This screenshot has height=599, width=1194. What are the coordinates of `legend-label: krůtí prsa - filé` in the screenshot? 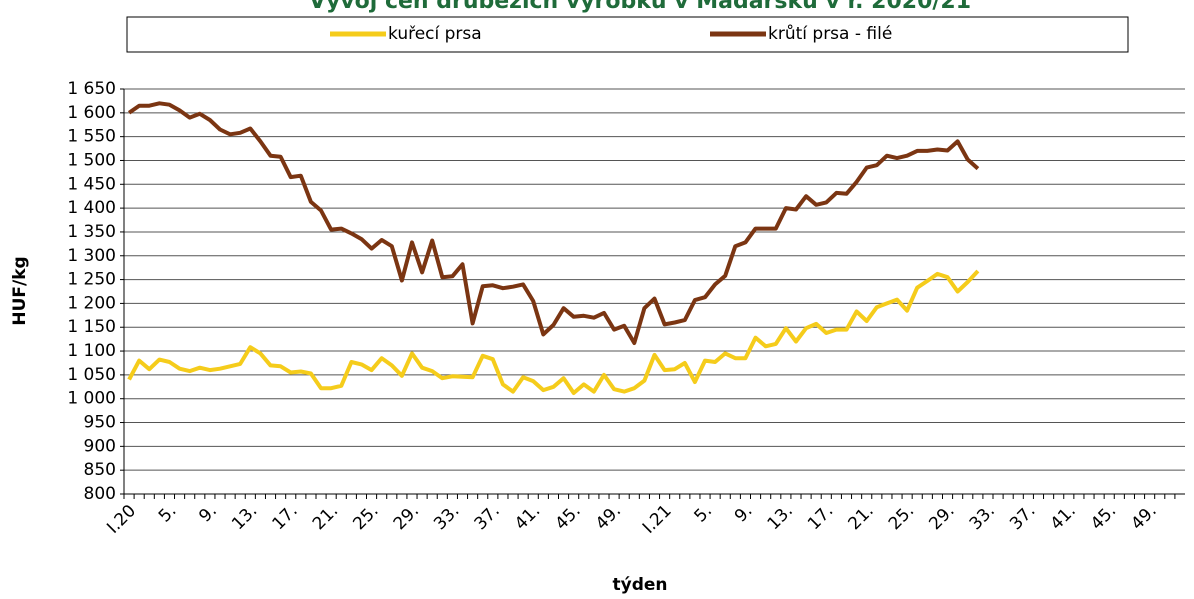 It's located at (830, 34).